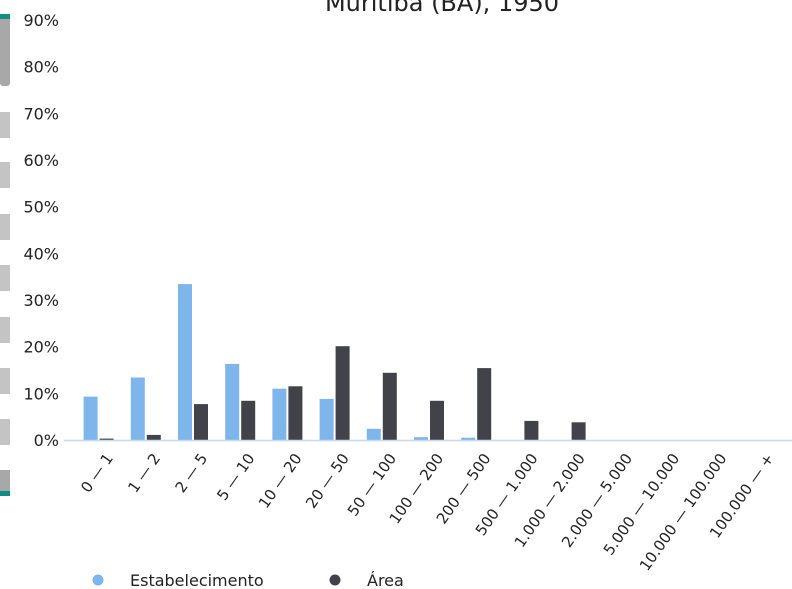 This screenshot has height=589, width=792. Describe the element at coordinates (5, 255) in the screenshot. I see `scrollbar` at that location.